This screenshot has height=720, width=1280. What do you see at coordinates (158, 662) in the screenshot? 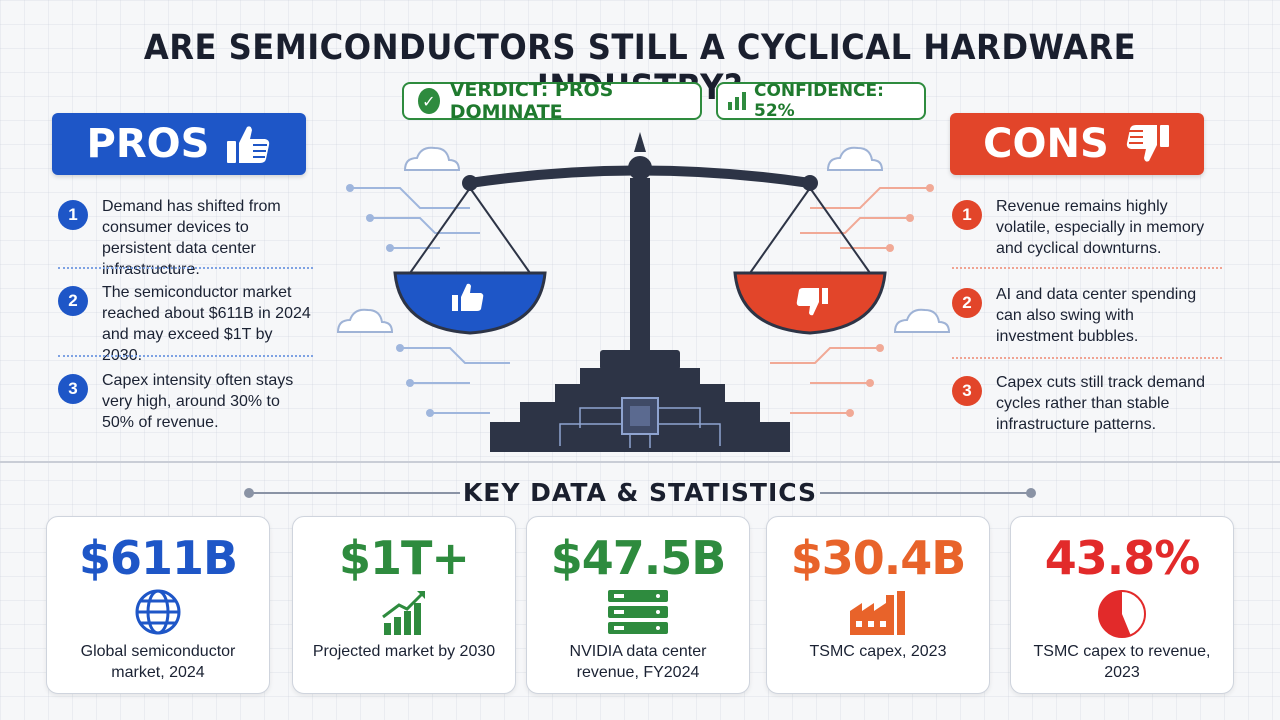
I see `stat-label: Global semiconductor market, 2024` at bounding box center [158, 662].